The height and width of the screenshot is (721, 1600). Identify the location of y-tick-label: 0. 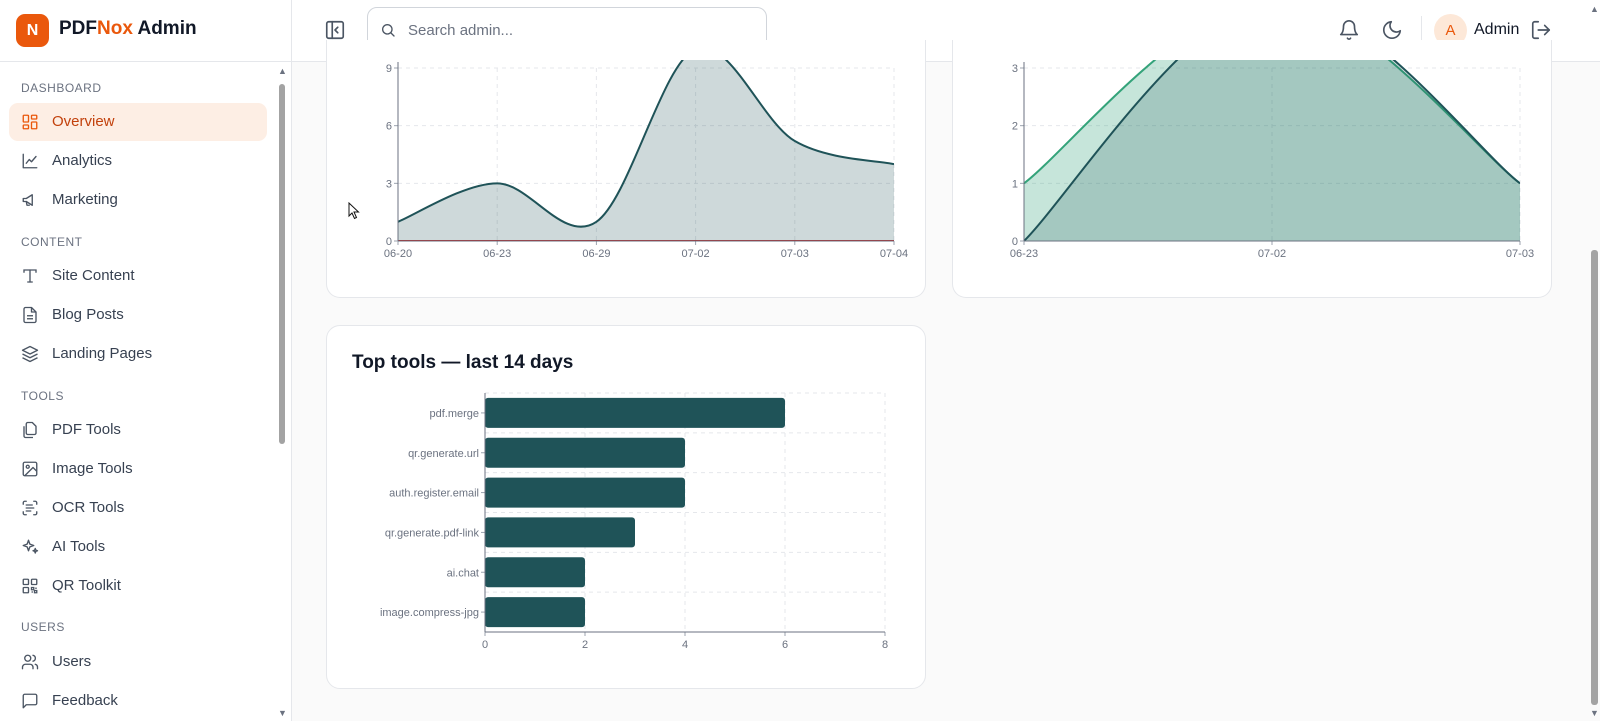
(1015, 242).